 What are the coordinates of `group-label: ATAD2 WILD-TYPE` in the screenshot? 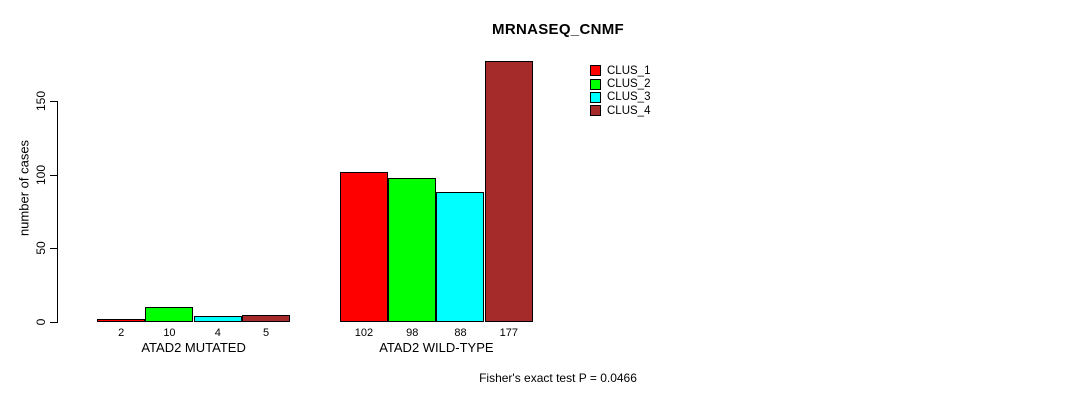 It's located at (436, 347).